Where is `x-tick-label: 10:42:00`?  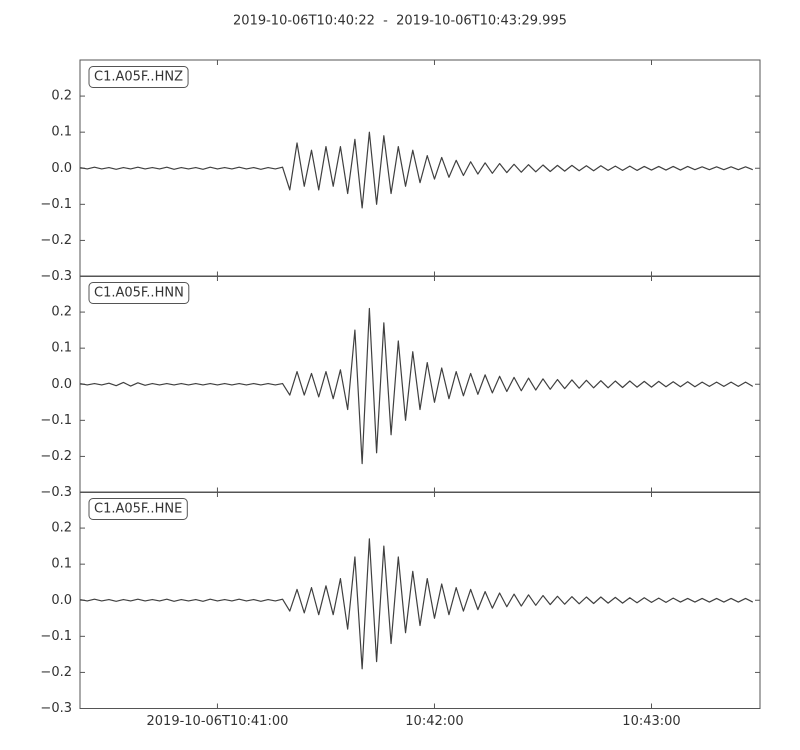
x-tick-label: 10:42:00 is located at coordinates (434, 721).